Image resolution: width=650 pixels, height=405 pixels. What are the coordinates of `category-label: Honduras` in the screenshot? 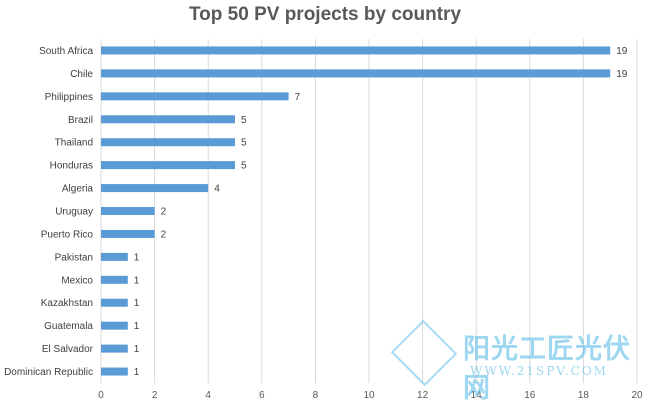 It's located at (71, 166).